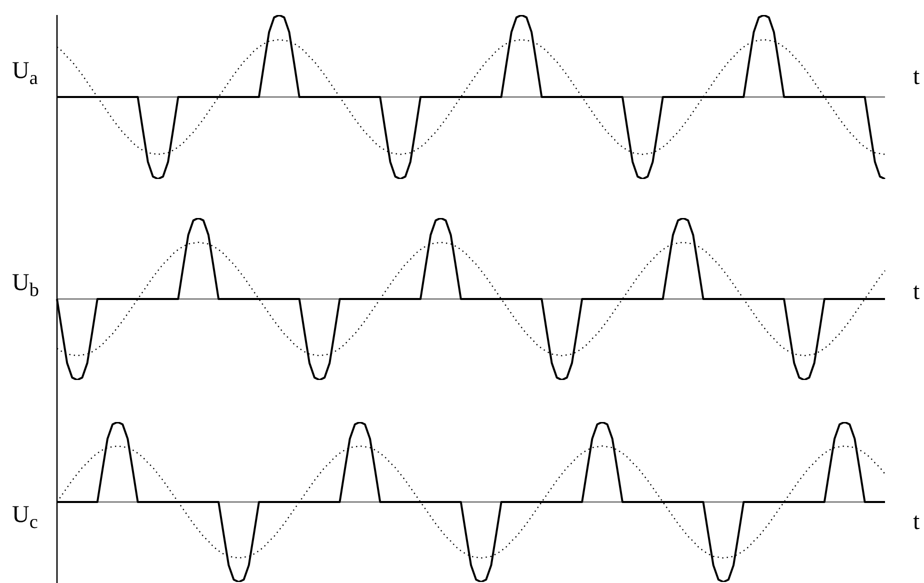 The height and width of the screenshot is (583, 924). What do you see at coordinates (25, 285) in the screenshot?
I see `y-axis-title: U$_{b}$` at bounding box center [25, 285].